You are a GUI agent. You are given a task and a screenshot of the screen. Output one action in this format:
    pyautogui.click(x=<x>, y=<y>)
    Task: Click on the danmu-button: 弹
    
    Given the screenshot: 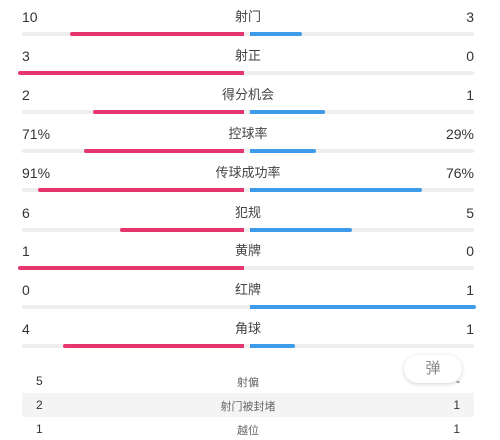 What is the action you would take?
    pyautogui.click(x=433, y=369)
    